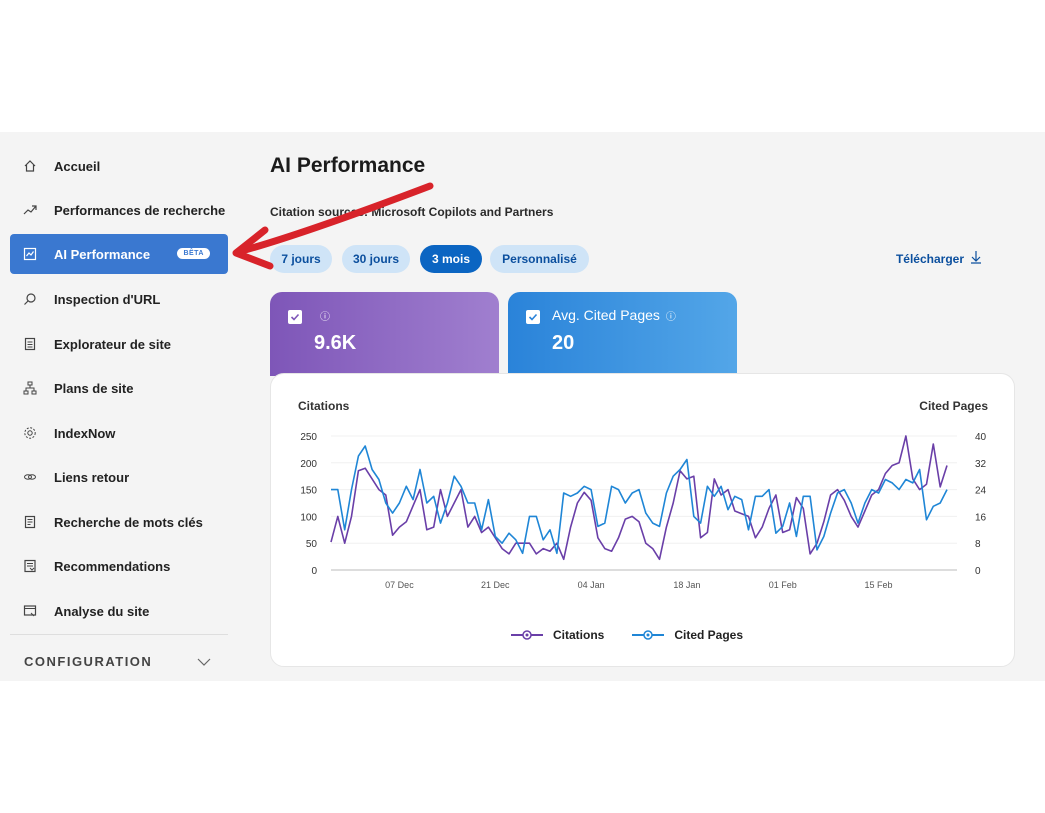  Describe the element at coordinates (622, 334) in the screenshot. I see `cited-pages-card: Avg. Cited Pages ⓘ 20` at that location.